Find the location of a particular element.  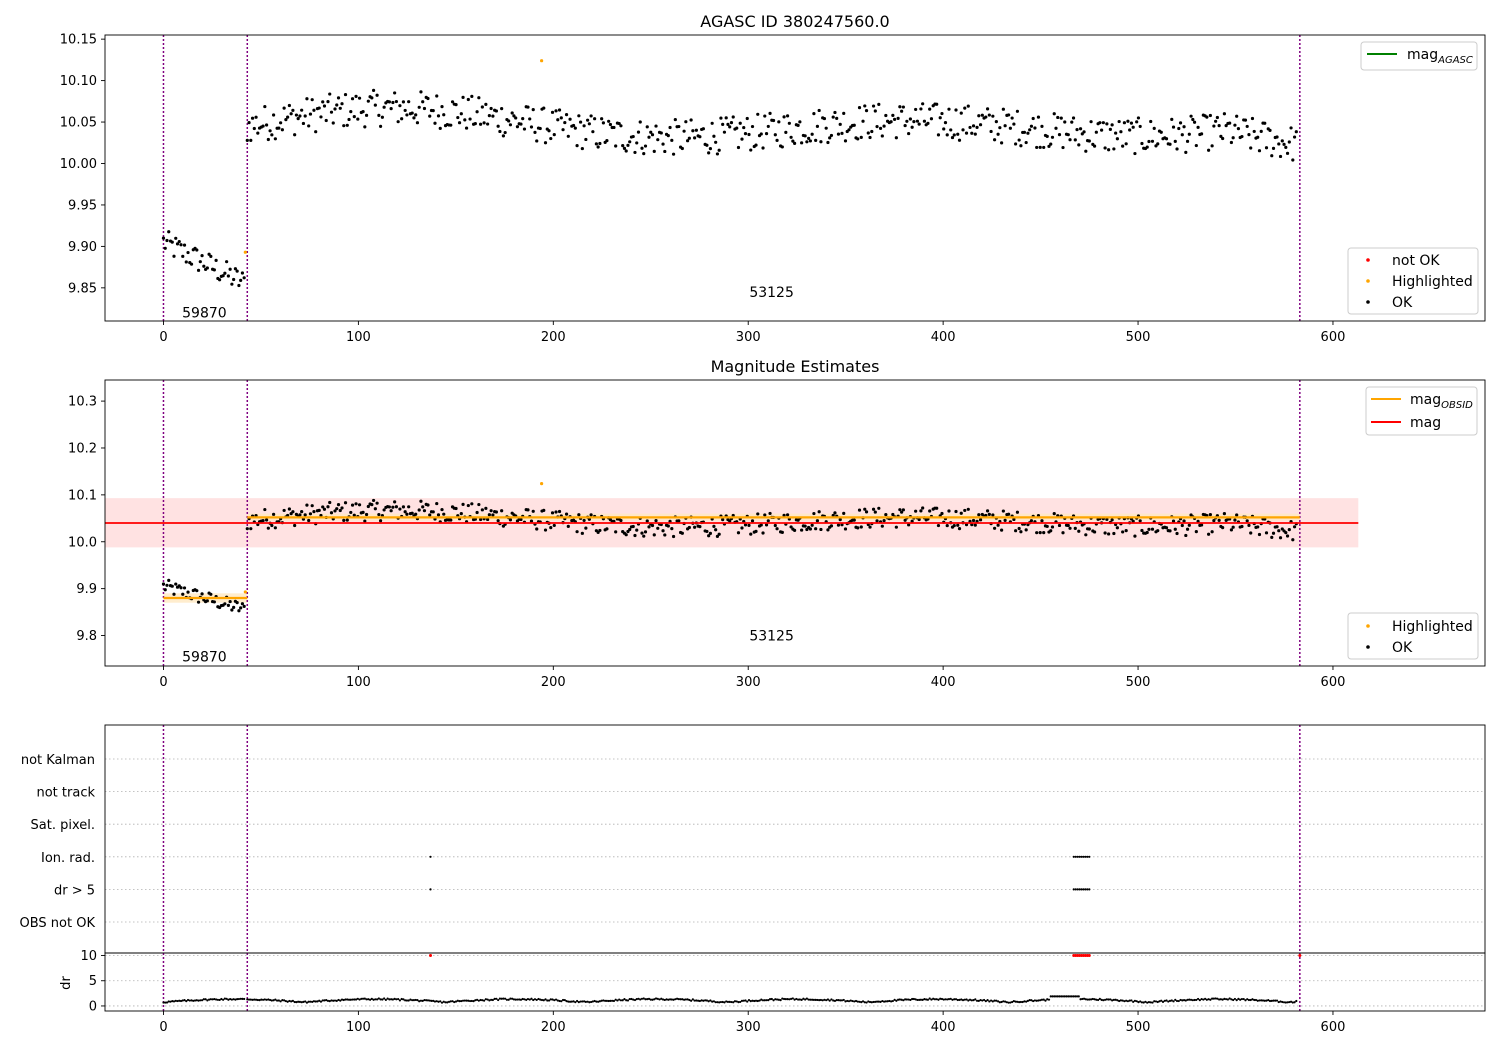

panel-1-line-legend: magAGASC is located at coordinates (1419, 56).